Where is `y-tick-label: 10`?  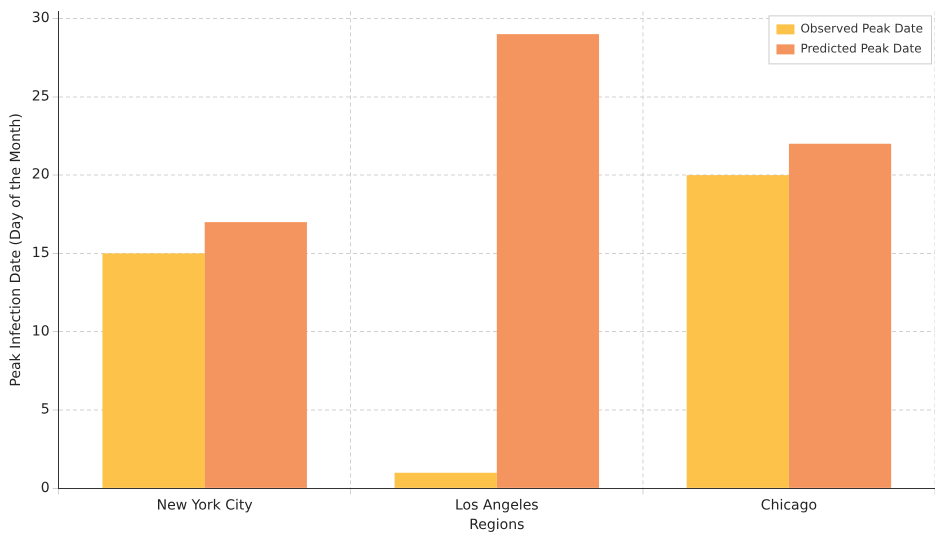 y-tick-label: 10 is located at coordinates (41, 331).